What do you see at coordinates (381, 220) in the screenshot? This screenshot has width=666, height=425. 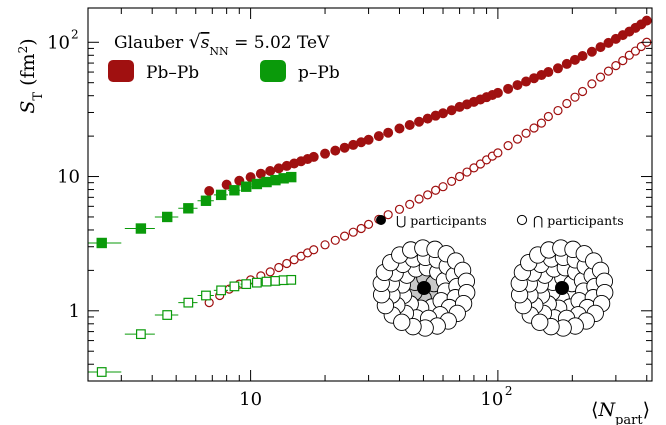 I see `union-marker` at bounding box center [381, 220].